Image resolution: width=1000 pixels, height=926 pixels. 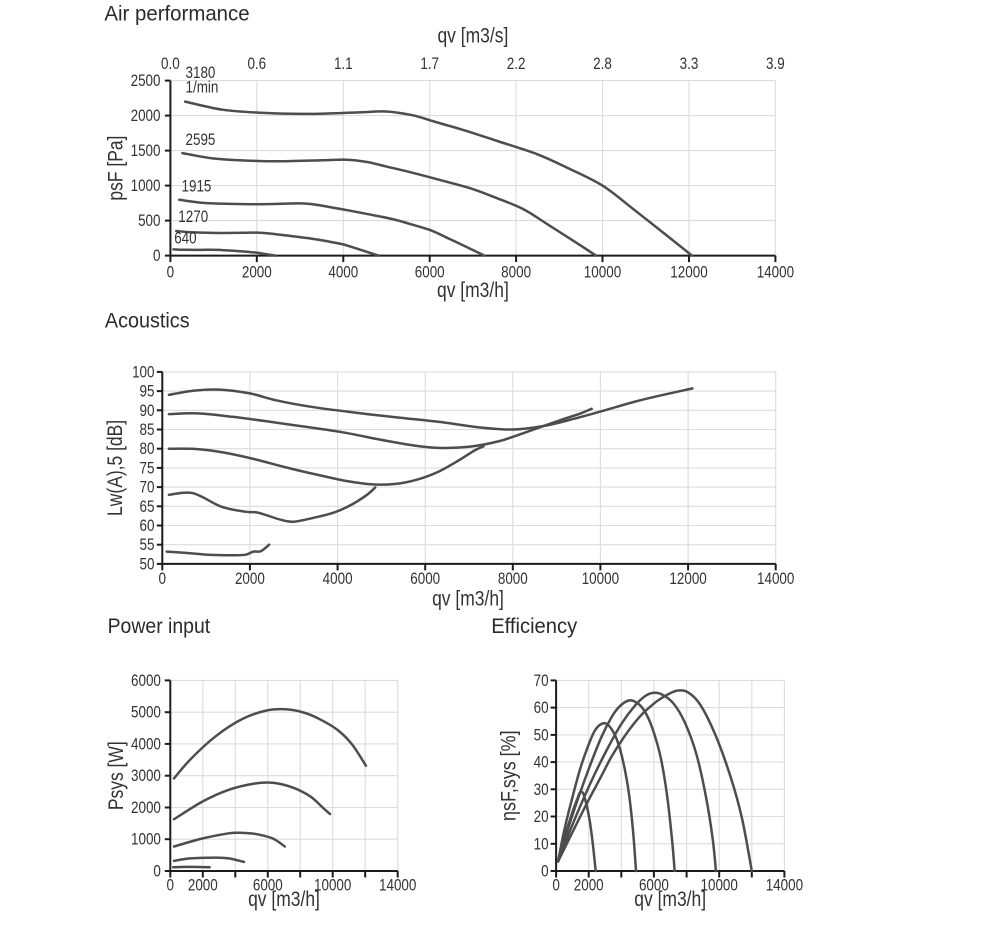 What do you see at coordinates (147, 392) in the screenshot?
I see `svg-text: 95` at bounding box center [147, 392].